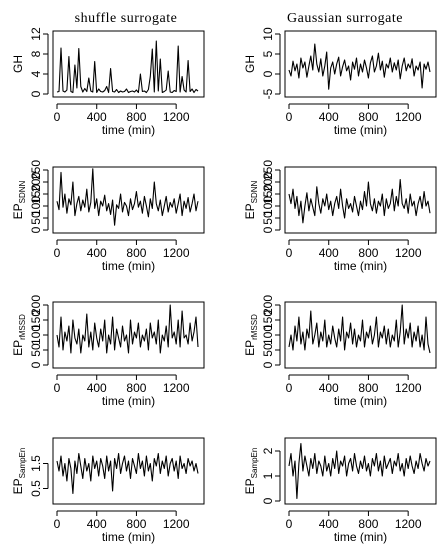 The image size is (445, 550). What do you see at coordinates (268, 93) in the screenshot?
I see `y-tick-label: -5` at bounding box center [268, 93].